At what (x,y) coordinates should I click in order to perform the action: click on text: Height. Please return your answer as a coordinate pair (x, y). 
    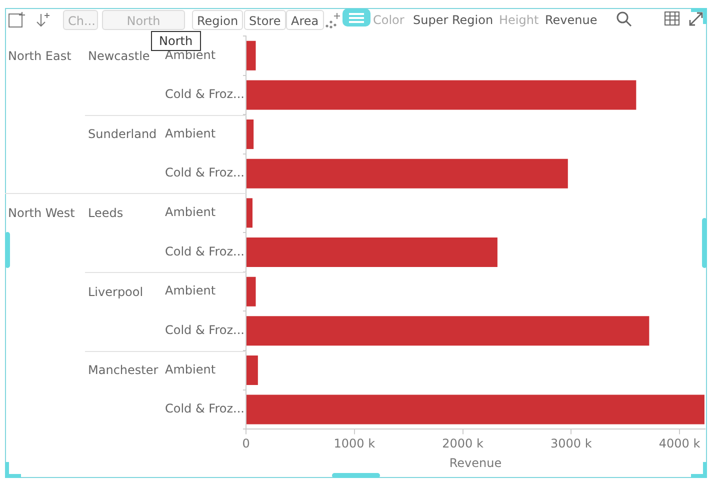
    Looking at the image, I should click on (519, 20).